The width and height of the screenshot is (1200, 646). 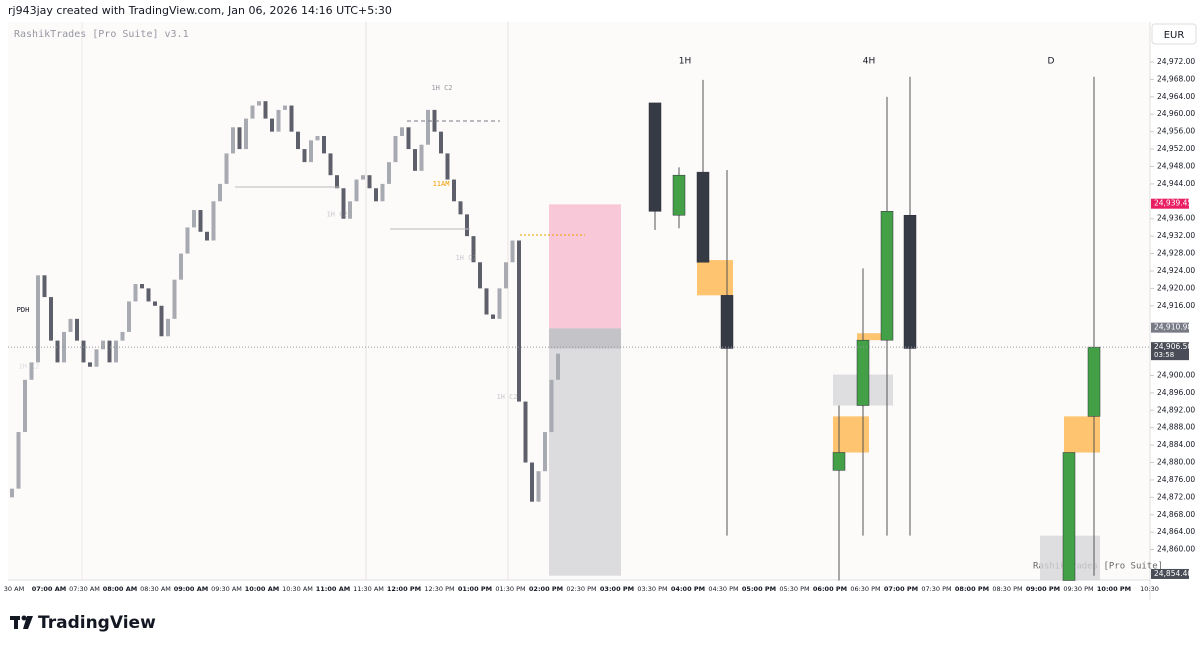 What do you see at coordinates (1176, 287) in the screenshot?
I see `price-tick-label: 24,920.00` at bounding box center [1176, 287].